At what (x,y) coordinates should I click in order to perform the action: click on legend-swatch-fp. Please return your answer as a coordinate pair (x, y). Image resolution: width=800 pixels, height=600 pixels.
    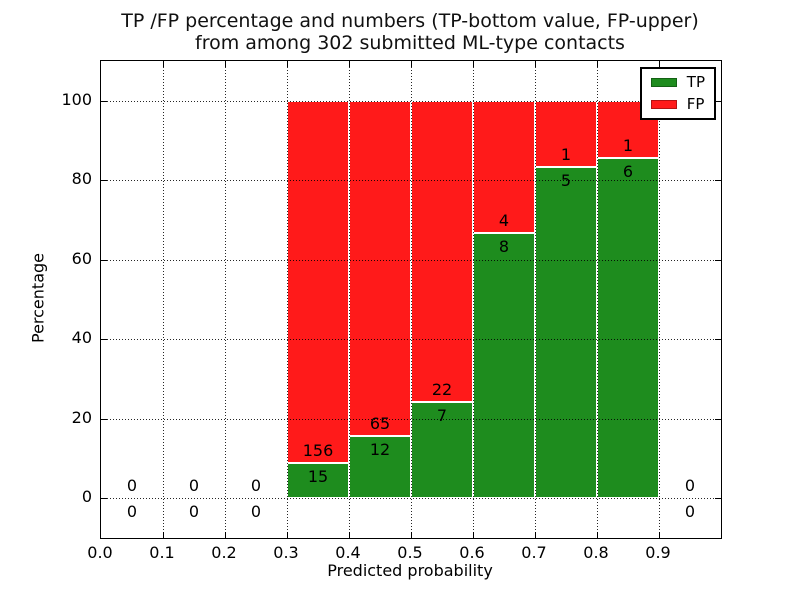
    Looking at the image, I should click on (663, 104).